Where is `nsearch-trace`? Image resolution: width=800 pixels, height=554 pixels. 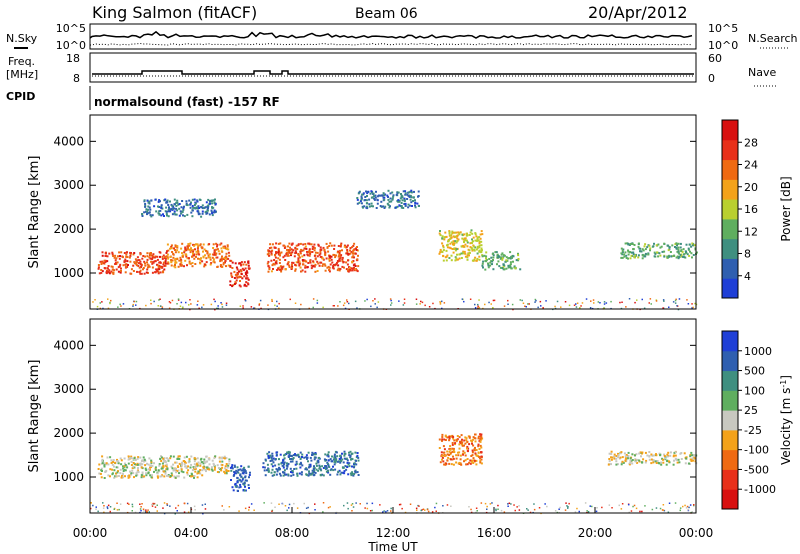
nsearch-trace is located at coordinates (391, 44).